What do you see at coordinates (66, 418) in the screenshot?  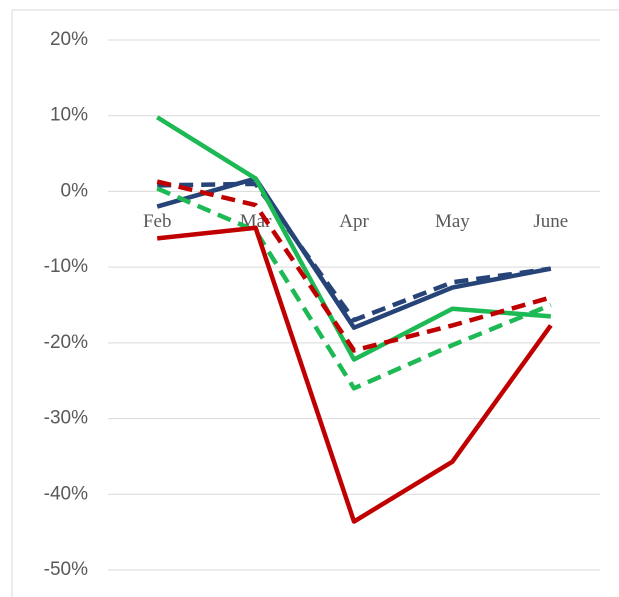 I see `y-tick-label: -30%` at bounding box center [66, 418].